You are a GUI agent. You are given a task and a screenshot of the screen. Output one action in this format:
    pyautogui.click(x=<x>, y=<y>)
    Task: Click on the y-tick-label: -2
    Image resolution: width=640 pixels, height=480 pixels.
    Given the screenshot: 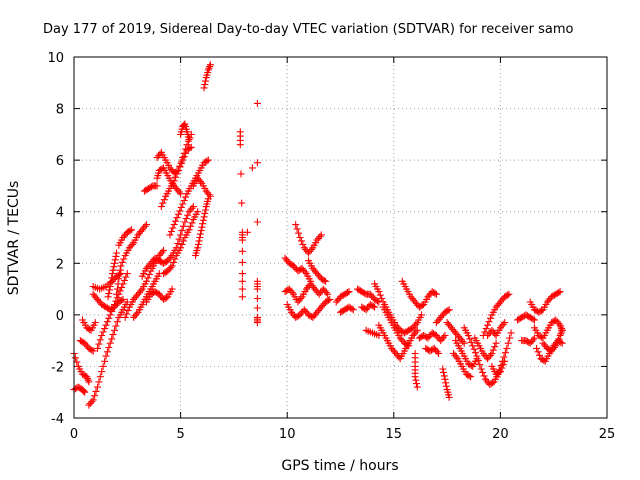 What is the action you would take?
    pyautogui.click(x=57, y=367)
    